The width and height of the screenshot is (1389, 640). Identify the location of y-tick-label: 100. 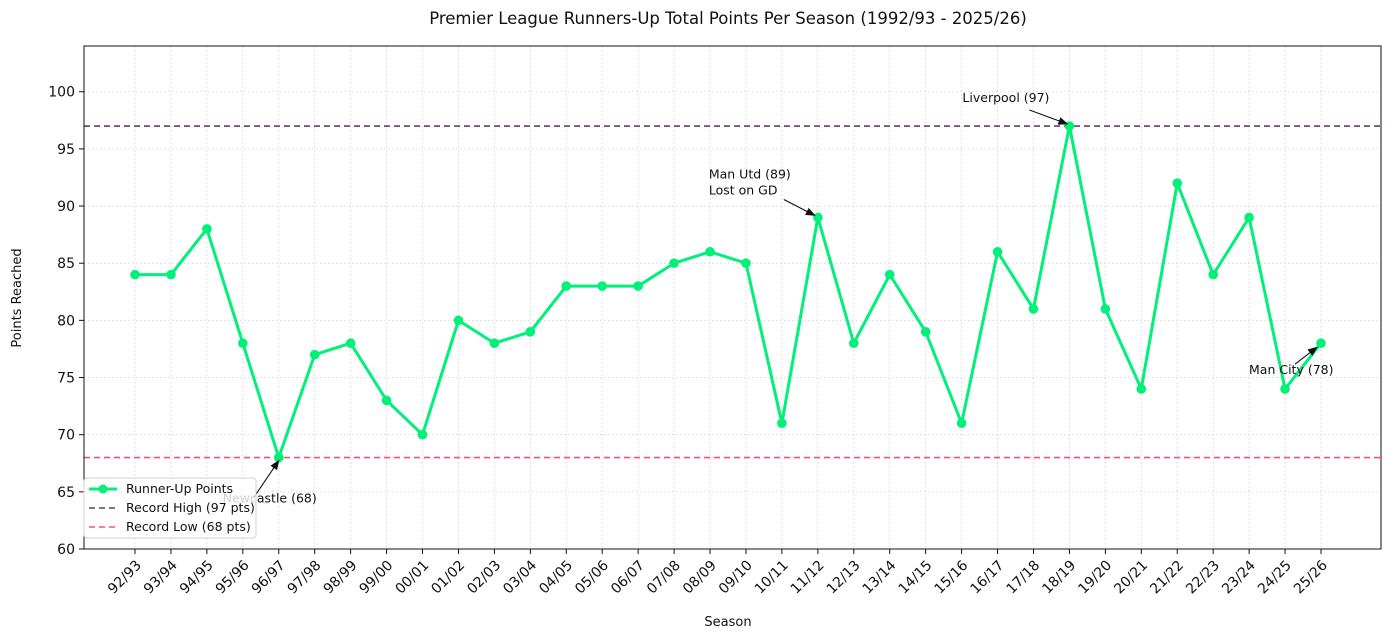
(61, 93).